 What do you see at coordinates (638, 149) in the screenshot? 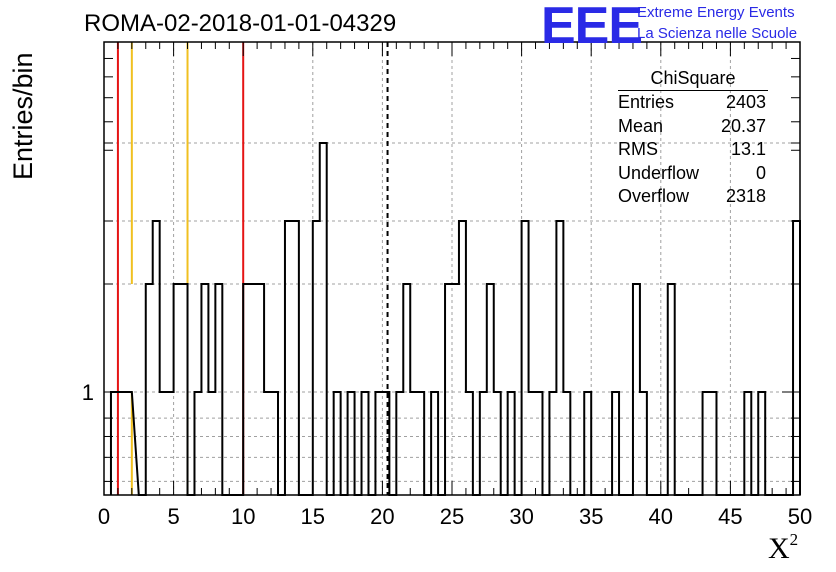
I see `stats-label: RMS` at bounding box center [638, 149].